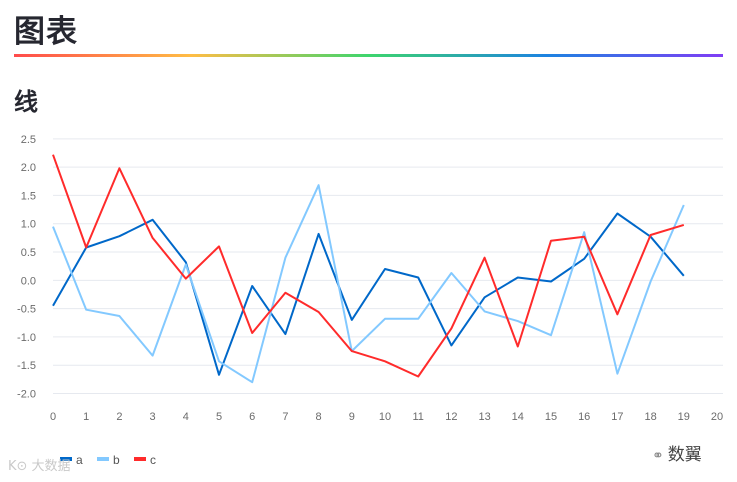 The image size is (737, 482). I want to click on watermark-right: ⚭ 数翼, so click(677, 452).